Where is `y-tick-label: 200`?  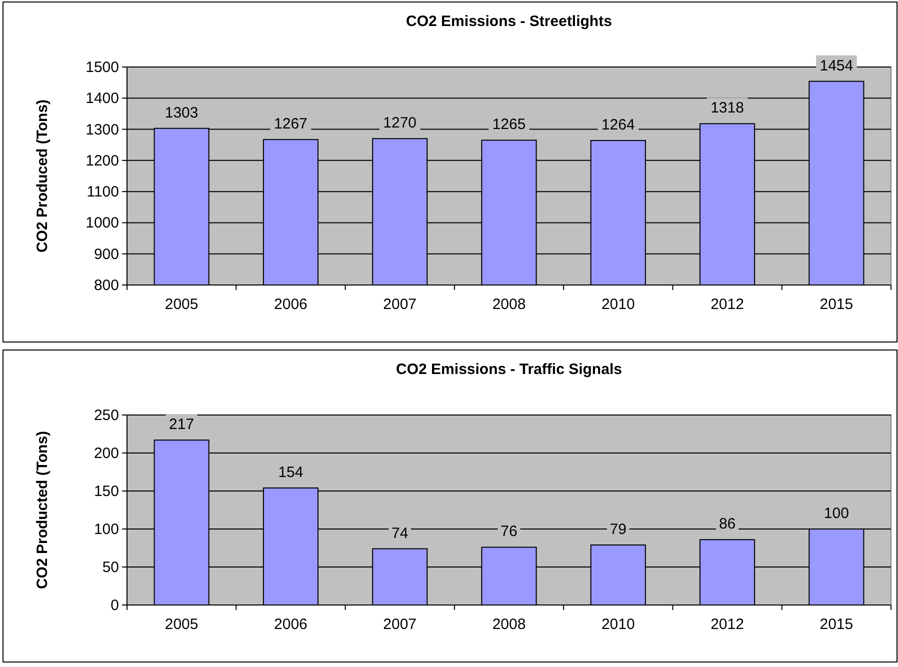 y-tick-label: 200 is located at coordinates (106, 453).